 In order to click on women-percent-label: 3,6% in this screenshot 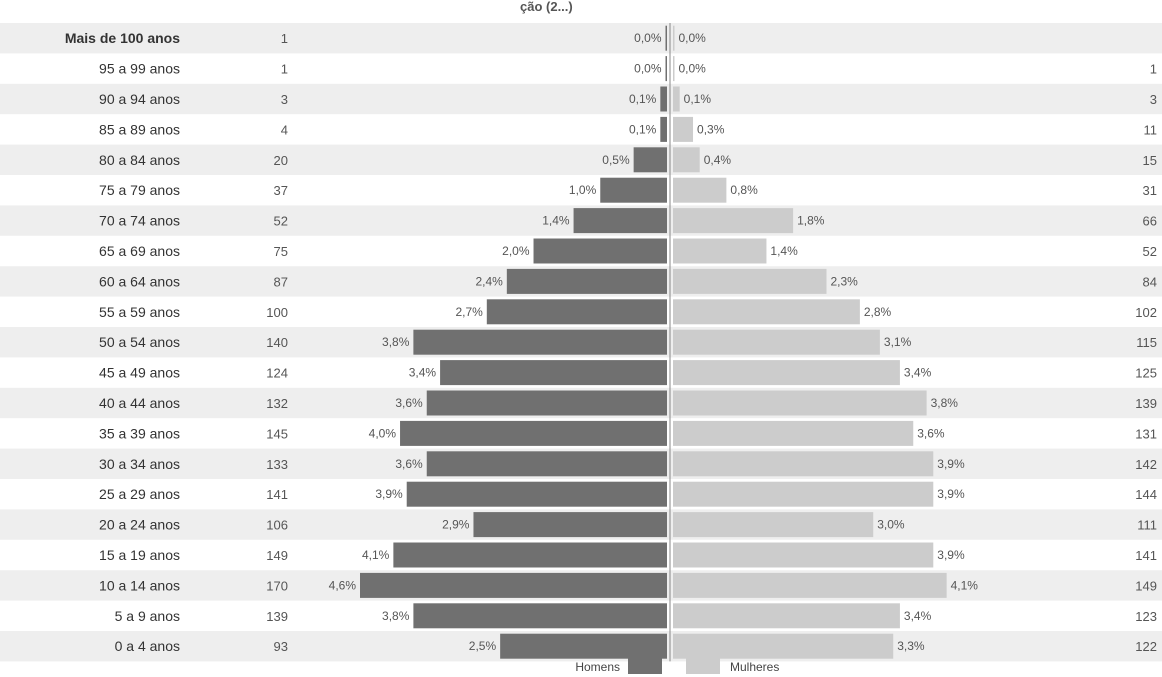, I will do `click(931, 433)`.